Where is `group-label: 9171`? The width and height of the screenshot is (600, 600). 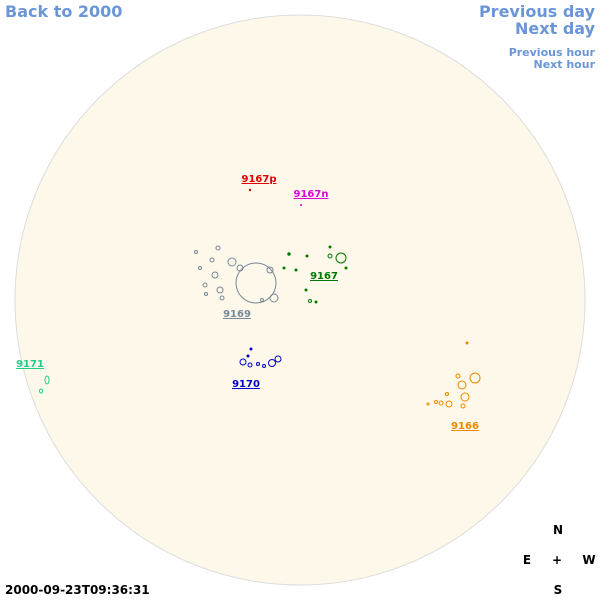 group-label: 9171 is located at coordinates (30, 364).